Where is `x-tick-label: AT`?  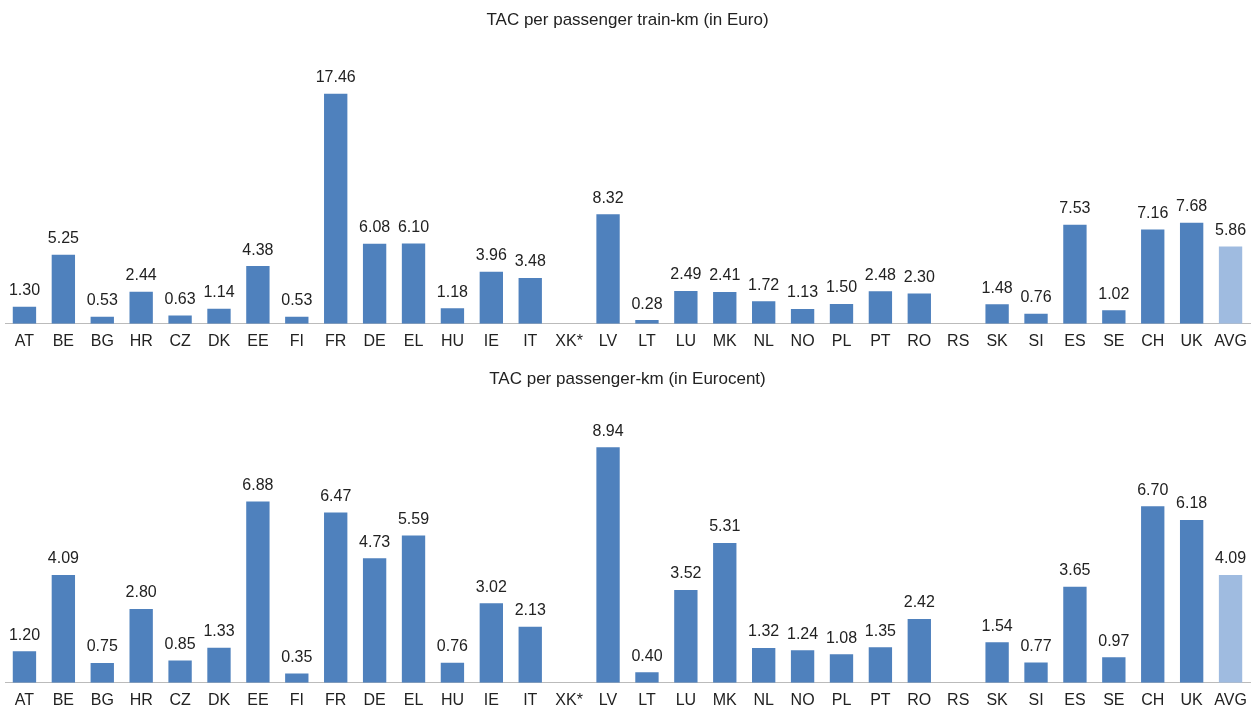
x-tick-label: AT is located at coordinates (24, 340).